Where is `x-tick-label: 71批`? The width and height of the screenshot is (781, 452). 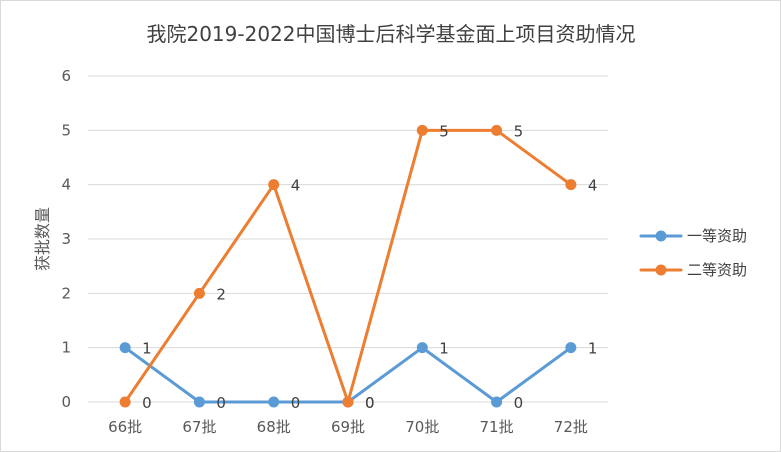
x-tick-label: 71批 is located at coordinates (497, 427).